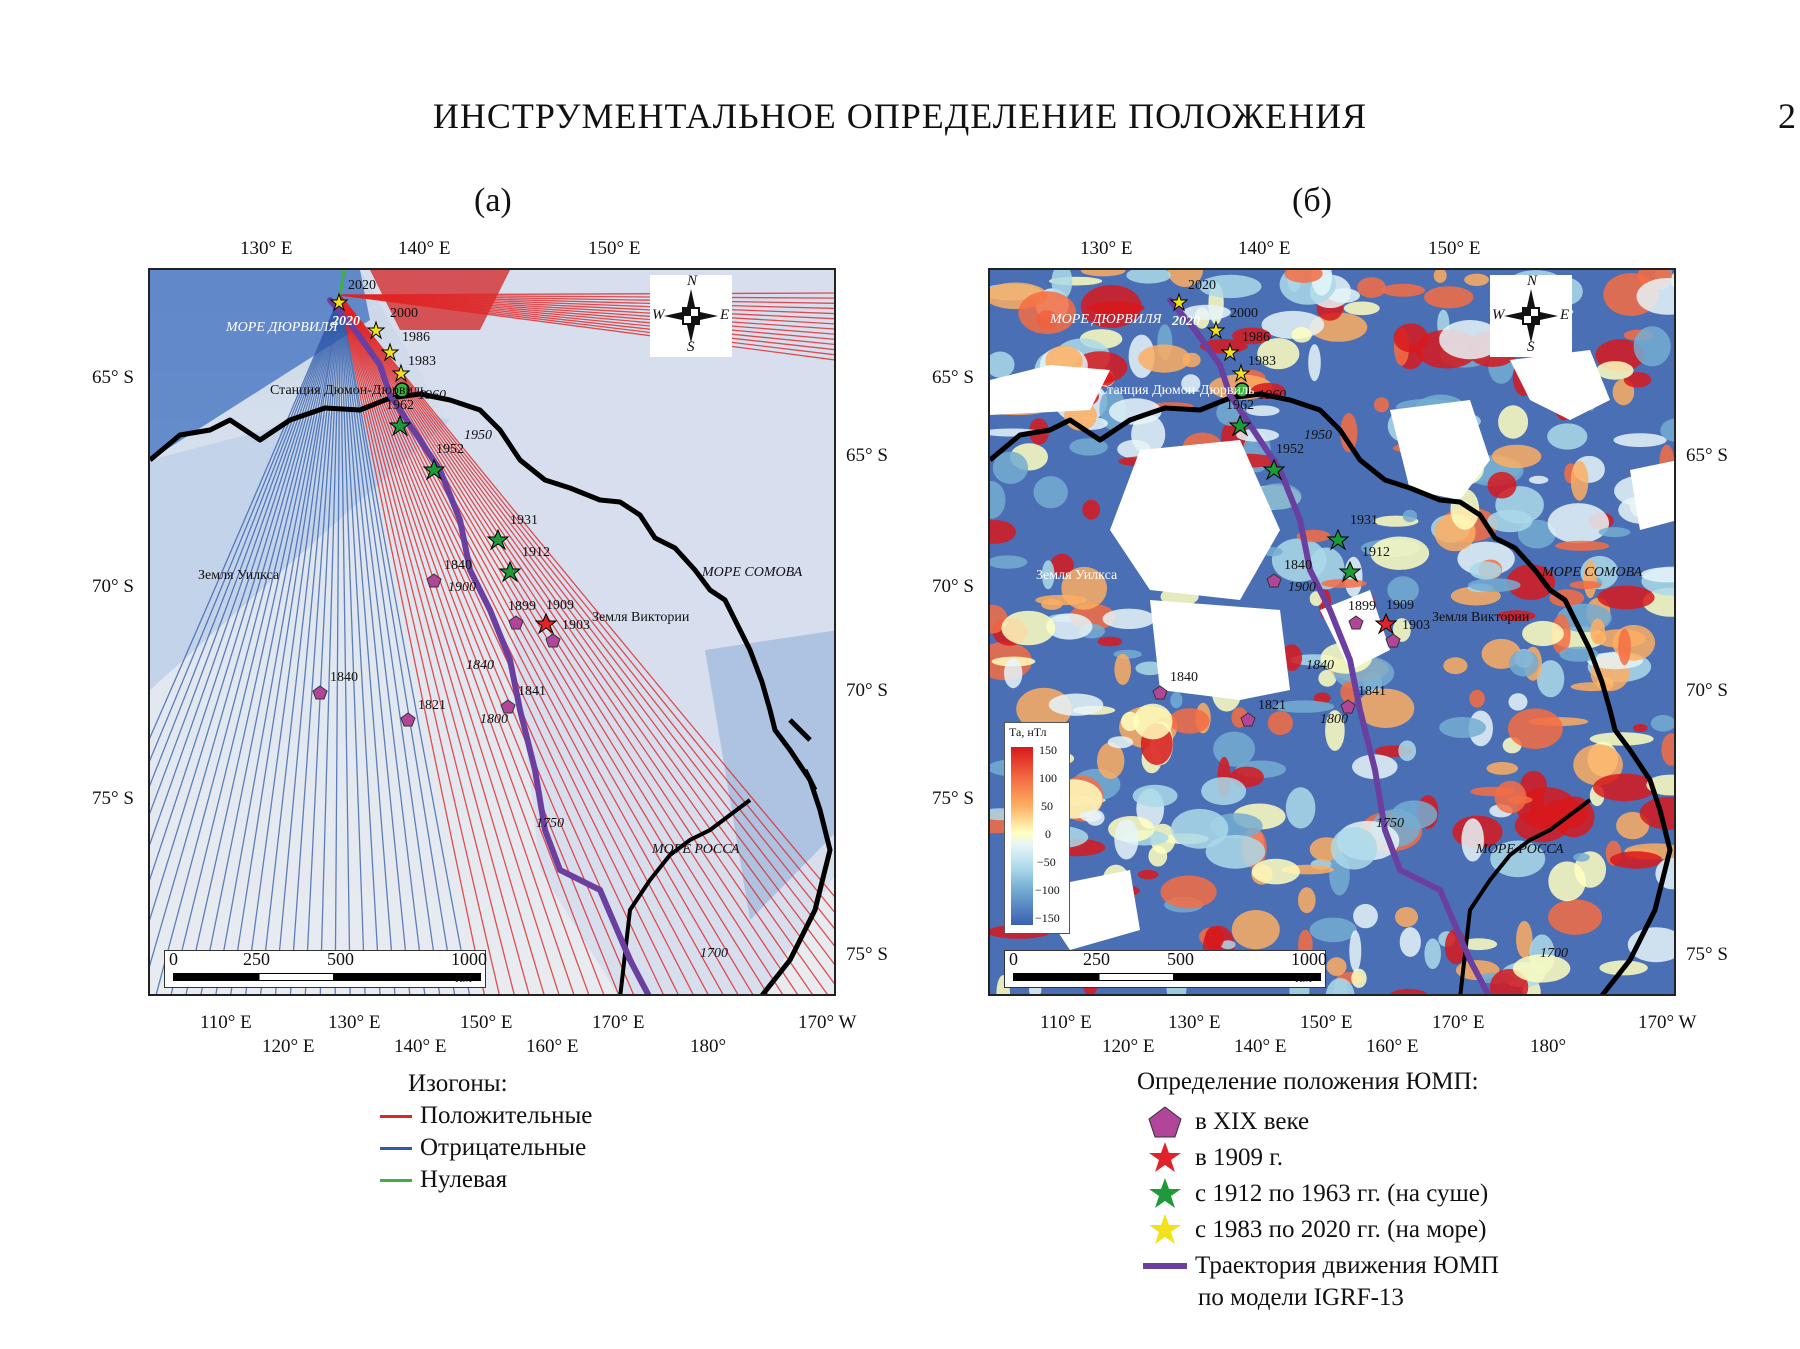 This screenshot has width=1800, height=1349. Describe the element at coordinates (1592, 572) in the screenshot. I see `label-sea-somov: МОРЕ СОМОВА` at that location.